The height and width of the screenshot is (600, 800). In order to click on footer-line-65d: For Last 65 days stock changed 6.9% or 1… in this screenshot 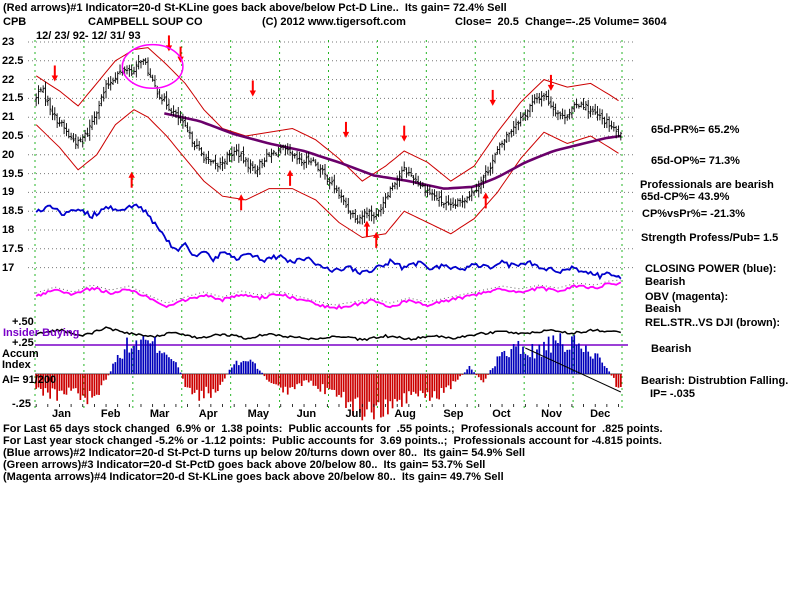, I will do `click(333, 429)`.